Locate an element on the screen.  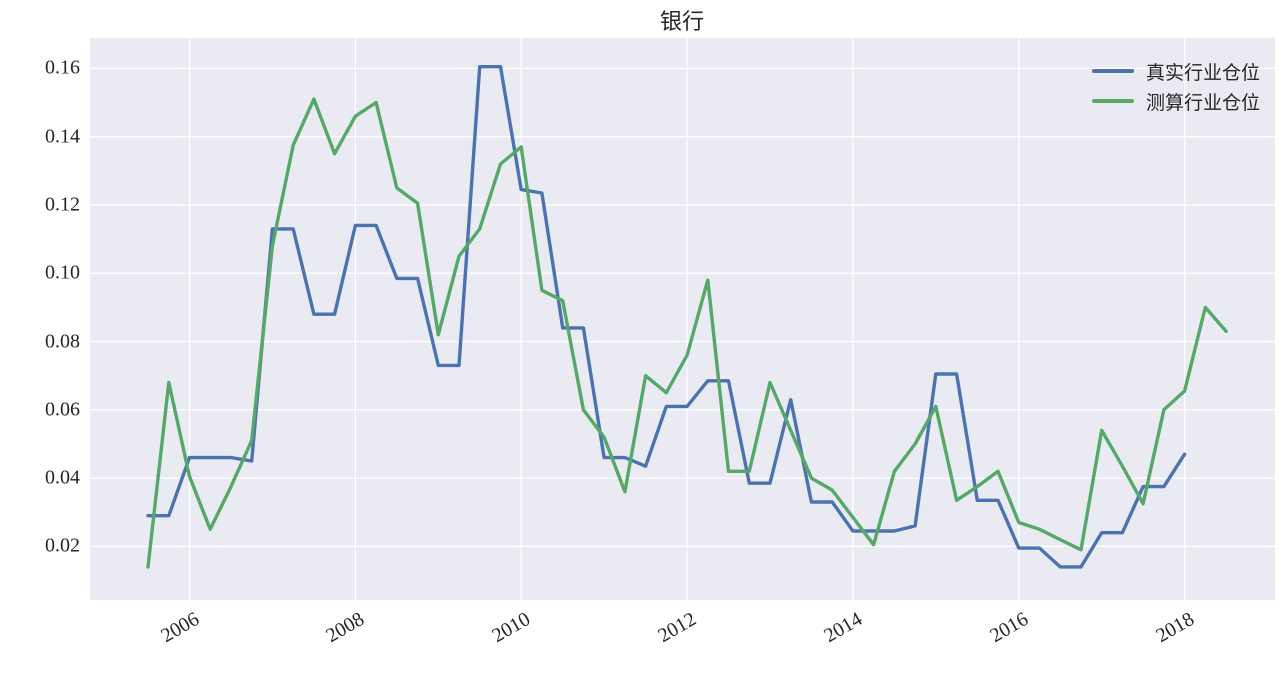
y-tick-label: 0.06 is located at coordinates (62, 409).